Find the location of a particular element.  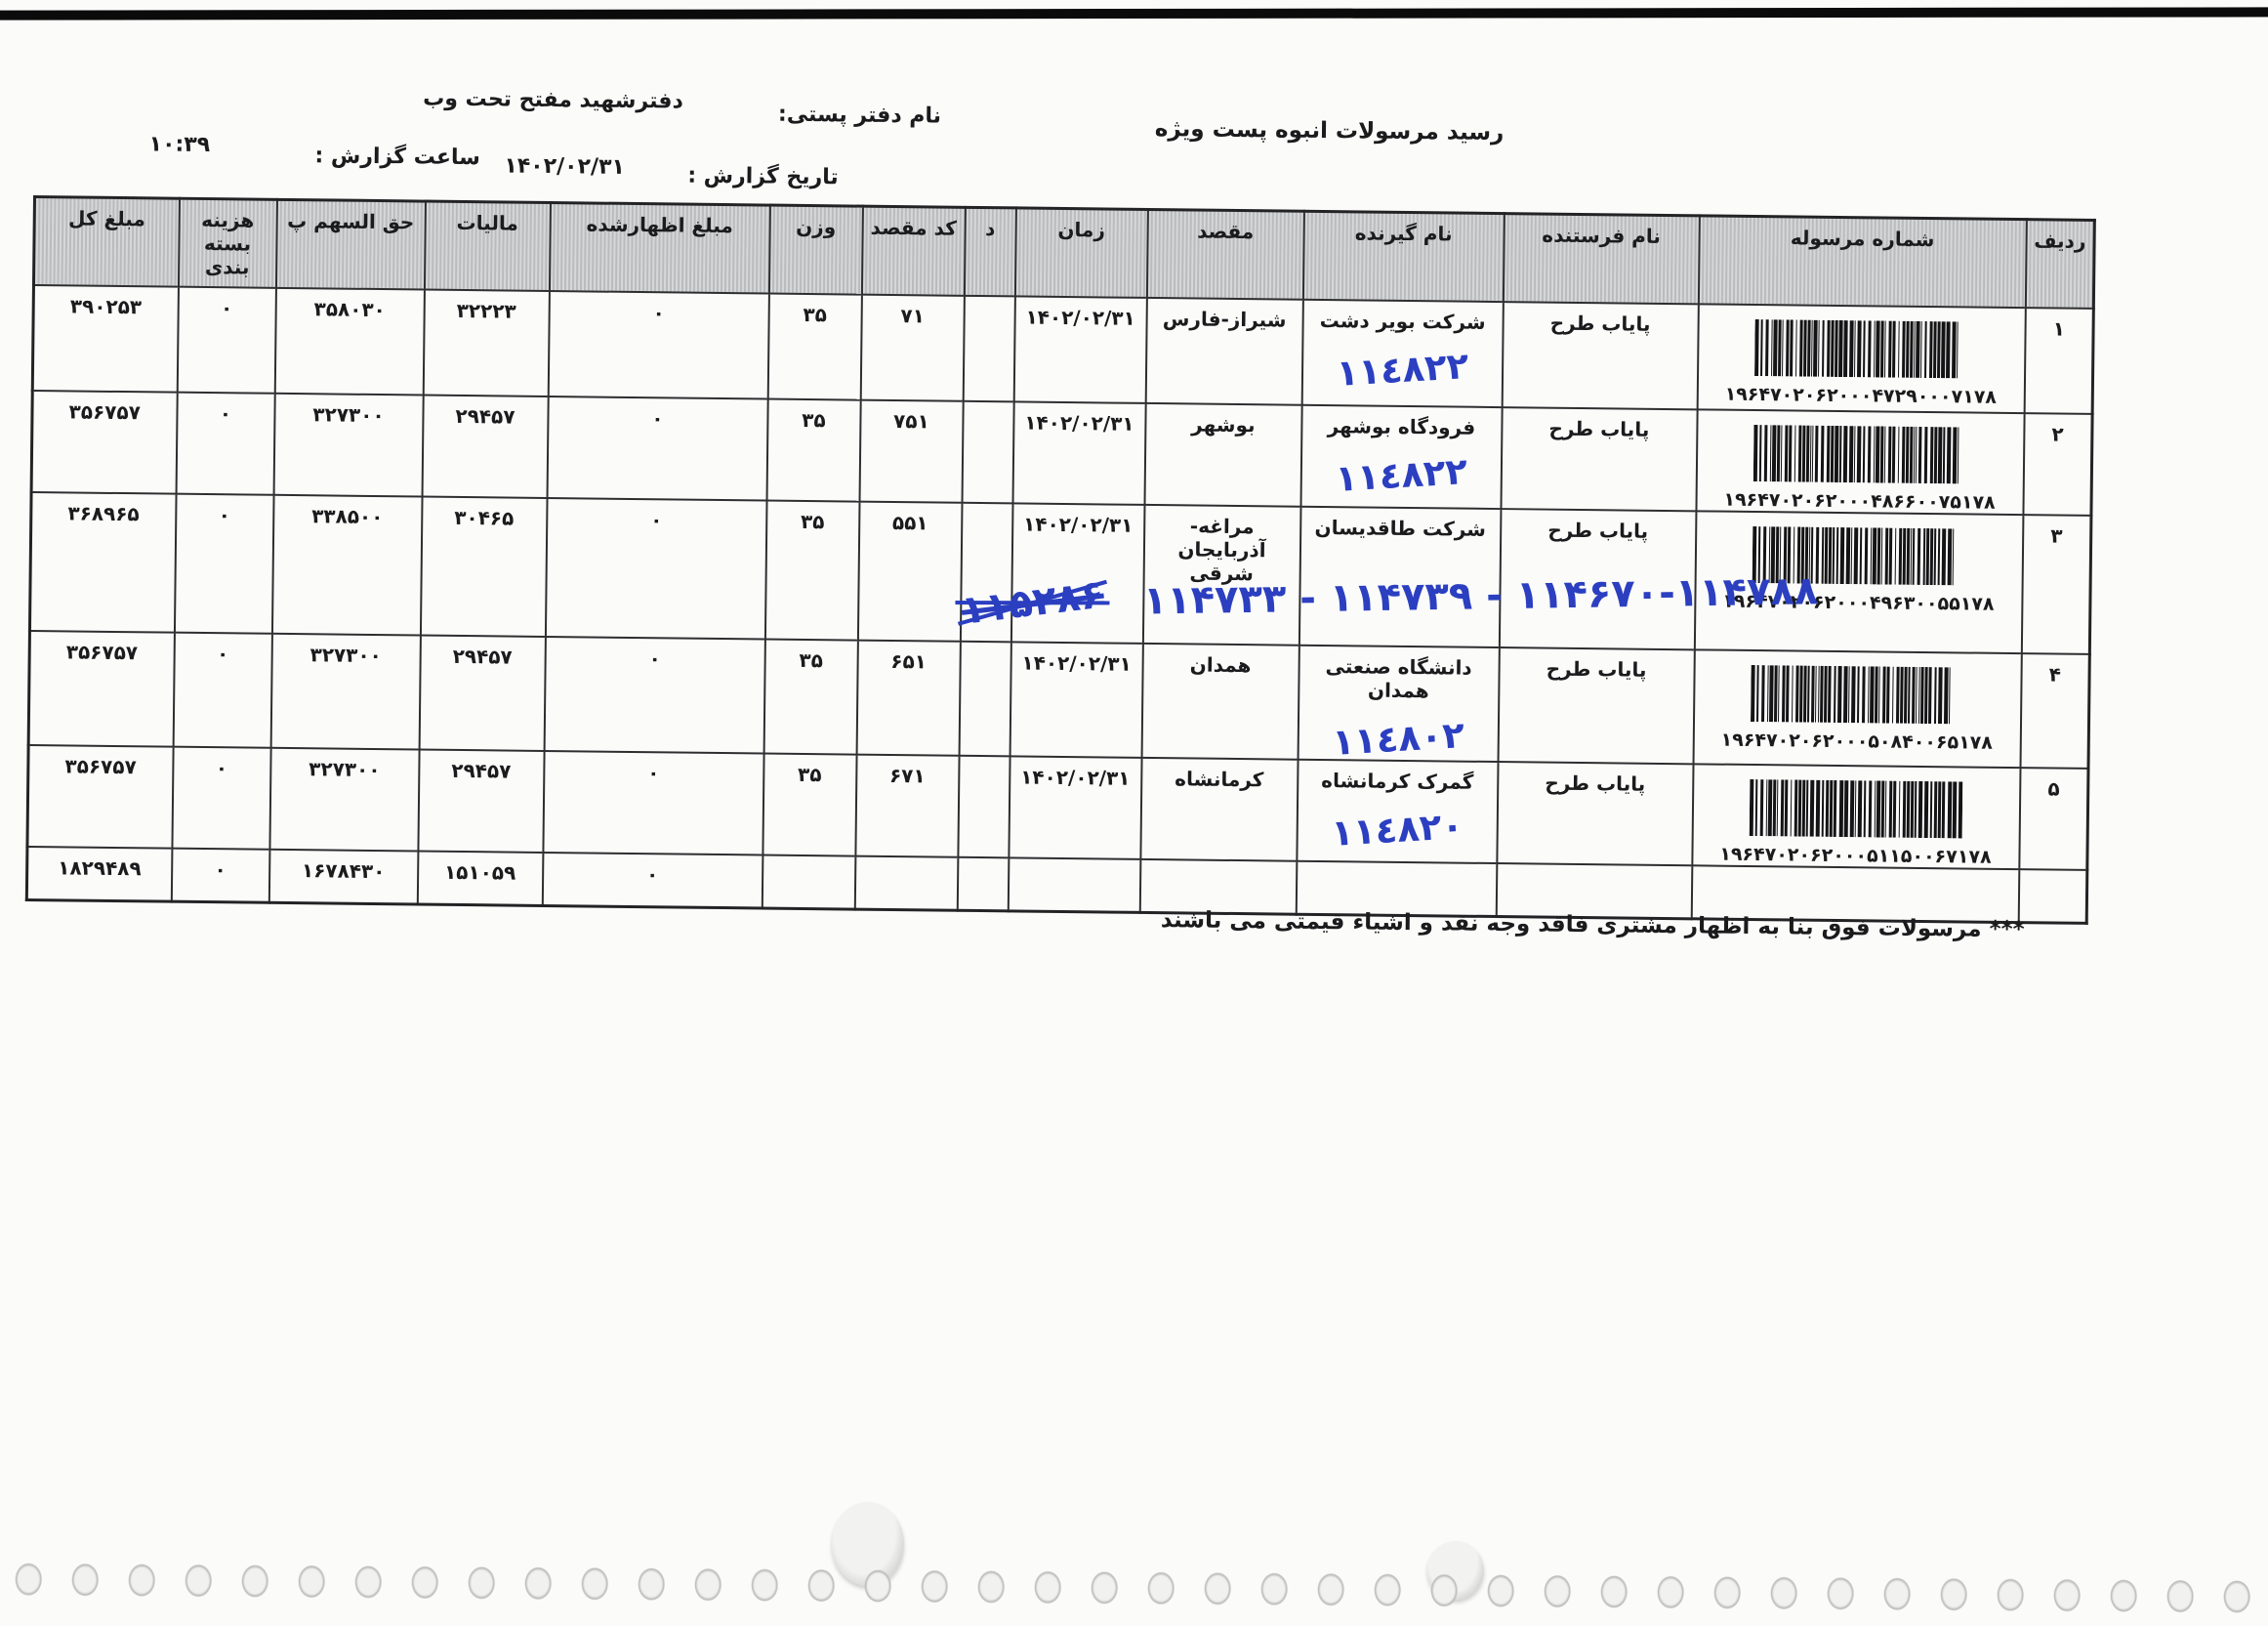

report-date-label: تاریخ گزارش : is located at coordinates (763, 177).